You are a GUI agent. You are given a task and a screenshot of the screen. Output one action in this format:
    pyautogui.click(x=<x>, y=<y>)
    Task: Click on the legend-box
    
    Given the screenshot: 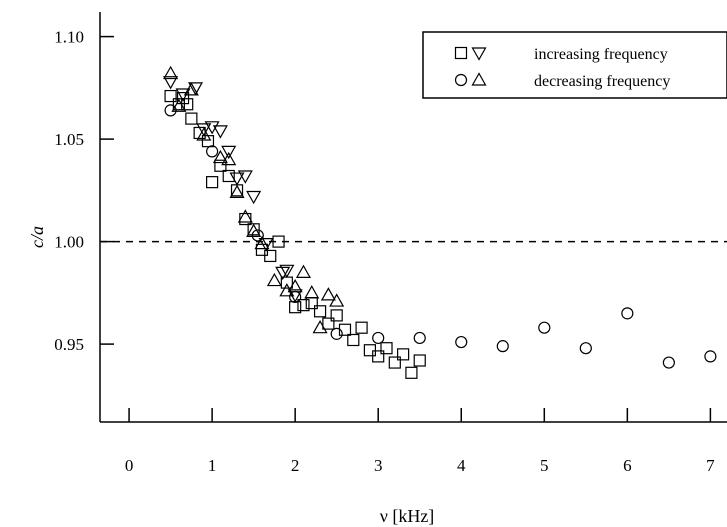 What is the action you would take?
    pyautogui.click(x=574, y=65)
    